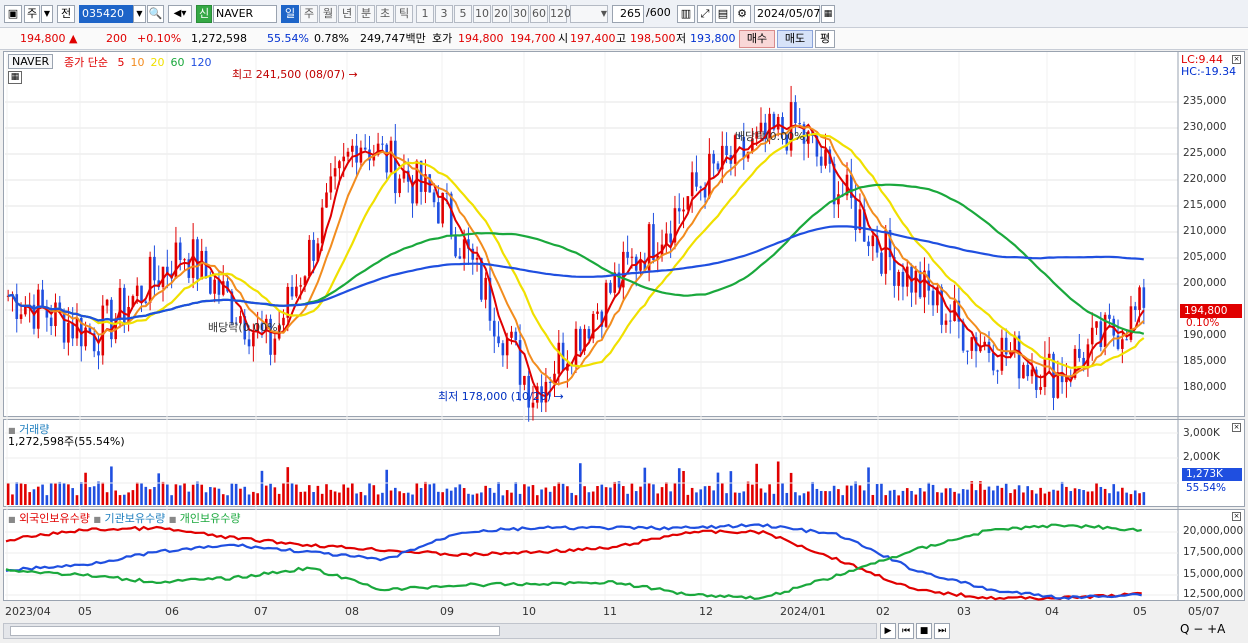 The width and height of the screenshot is (1248, 643). I want to click on period-tab: 분, so click(366, 14).